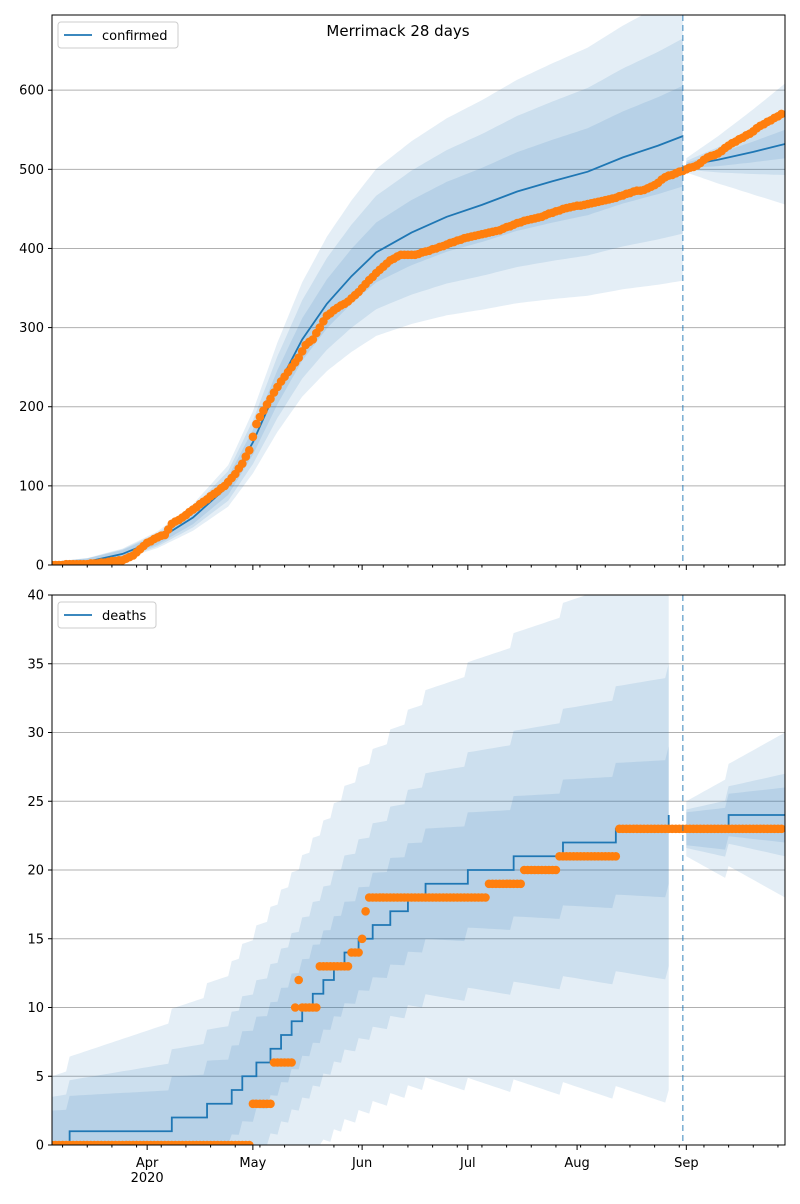 The image size is (800, 1204). I want to click on x-tick-label: Jul, so click(467, 1163).